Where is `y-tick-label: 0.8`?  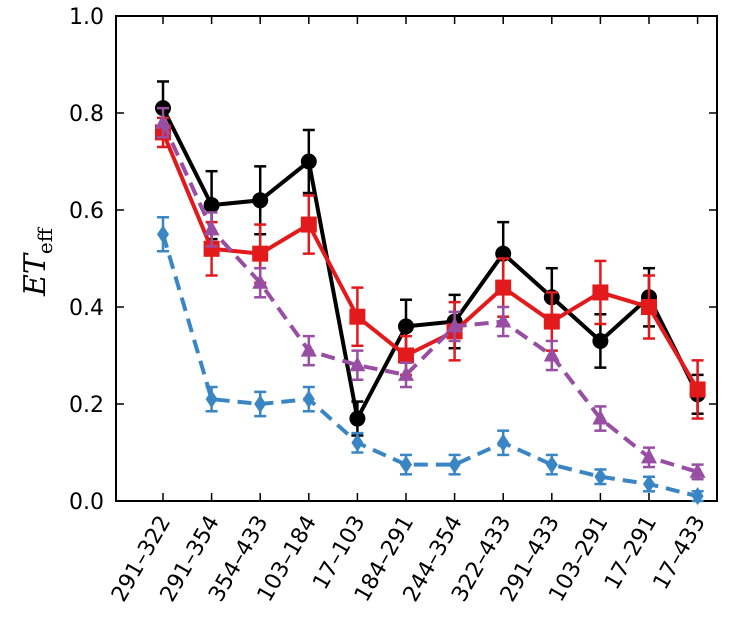
y-tick-label: 0.8 is located at coordinates (86, 114).